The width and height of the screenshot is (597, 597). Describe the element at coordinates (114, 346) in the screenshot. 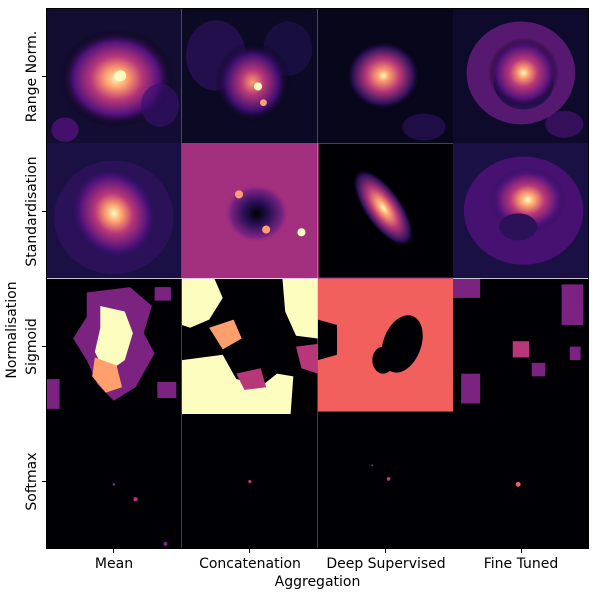

I see `cell-sigmoid-mean` at that location.